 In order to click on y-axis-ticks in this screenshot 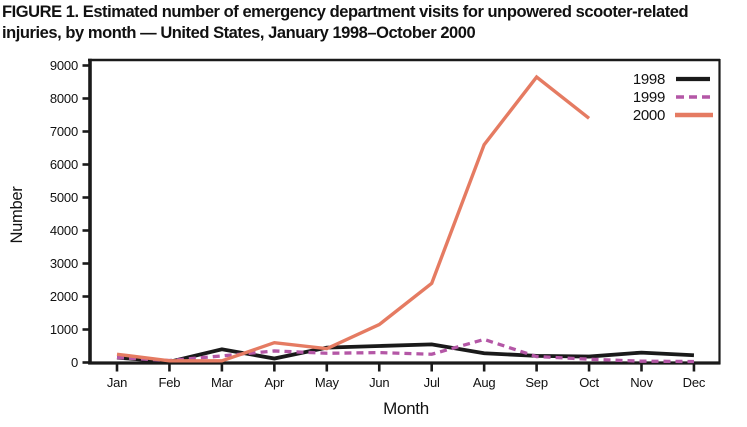, I will do `click(86, 214)`.